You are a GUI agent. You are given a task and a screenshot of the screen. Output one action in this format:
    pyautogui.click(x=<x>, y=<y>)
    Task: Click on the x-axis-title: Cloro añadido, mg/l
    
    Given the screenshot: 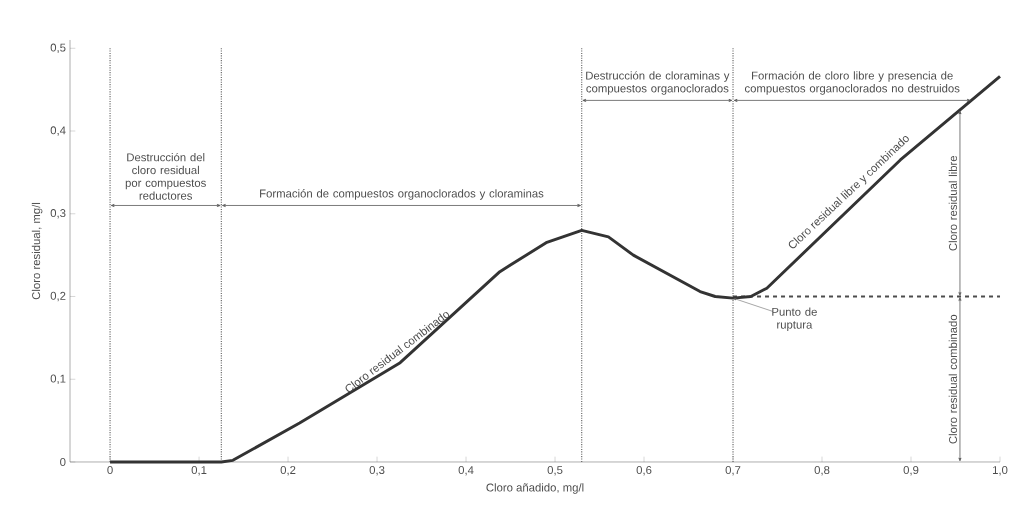 What is the action you would take?
    pyautogui.click(x=535, y=488)
    